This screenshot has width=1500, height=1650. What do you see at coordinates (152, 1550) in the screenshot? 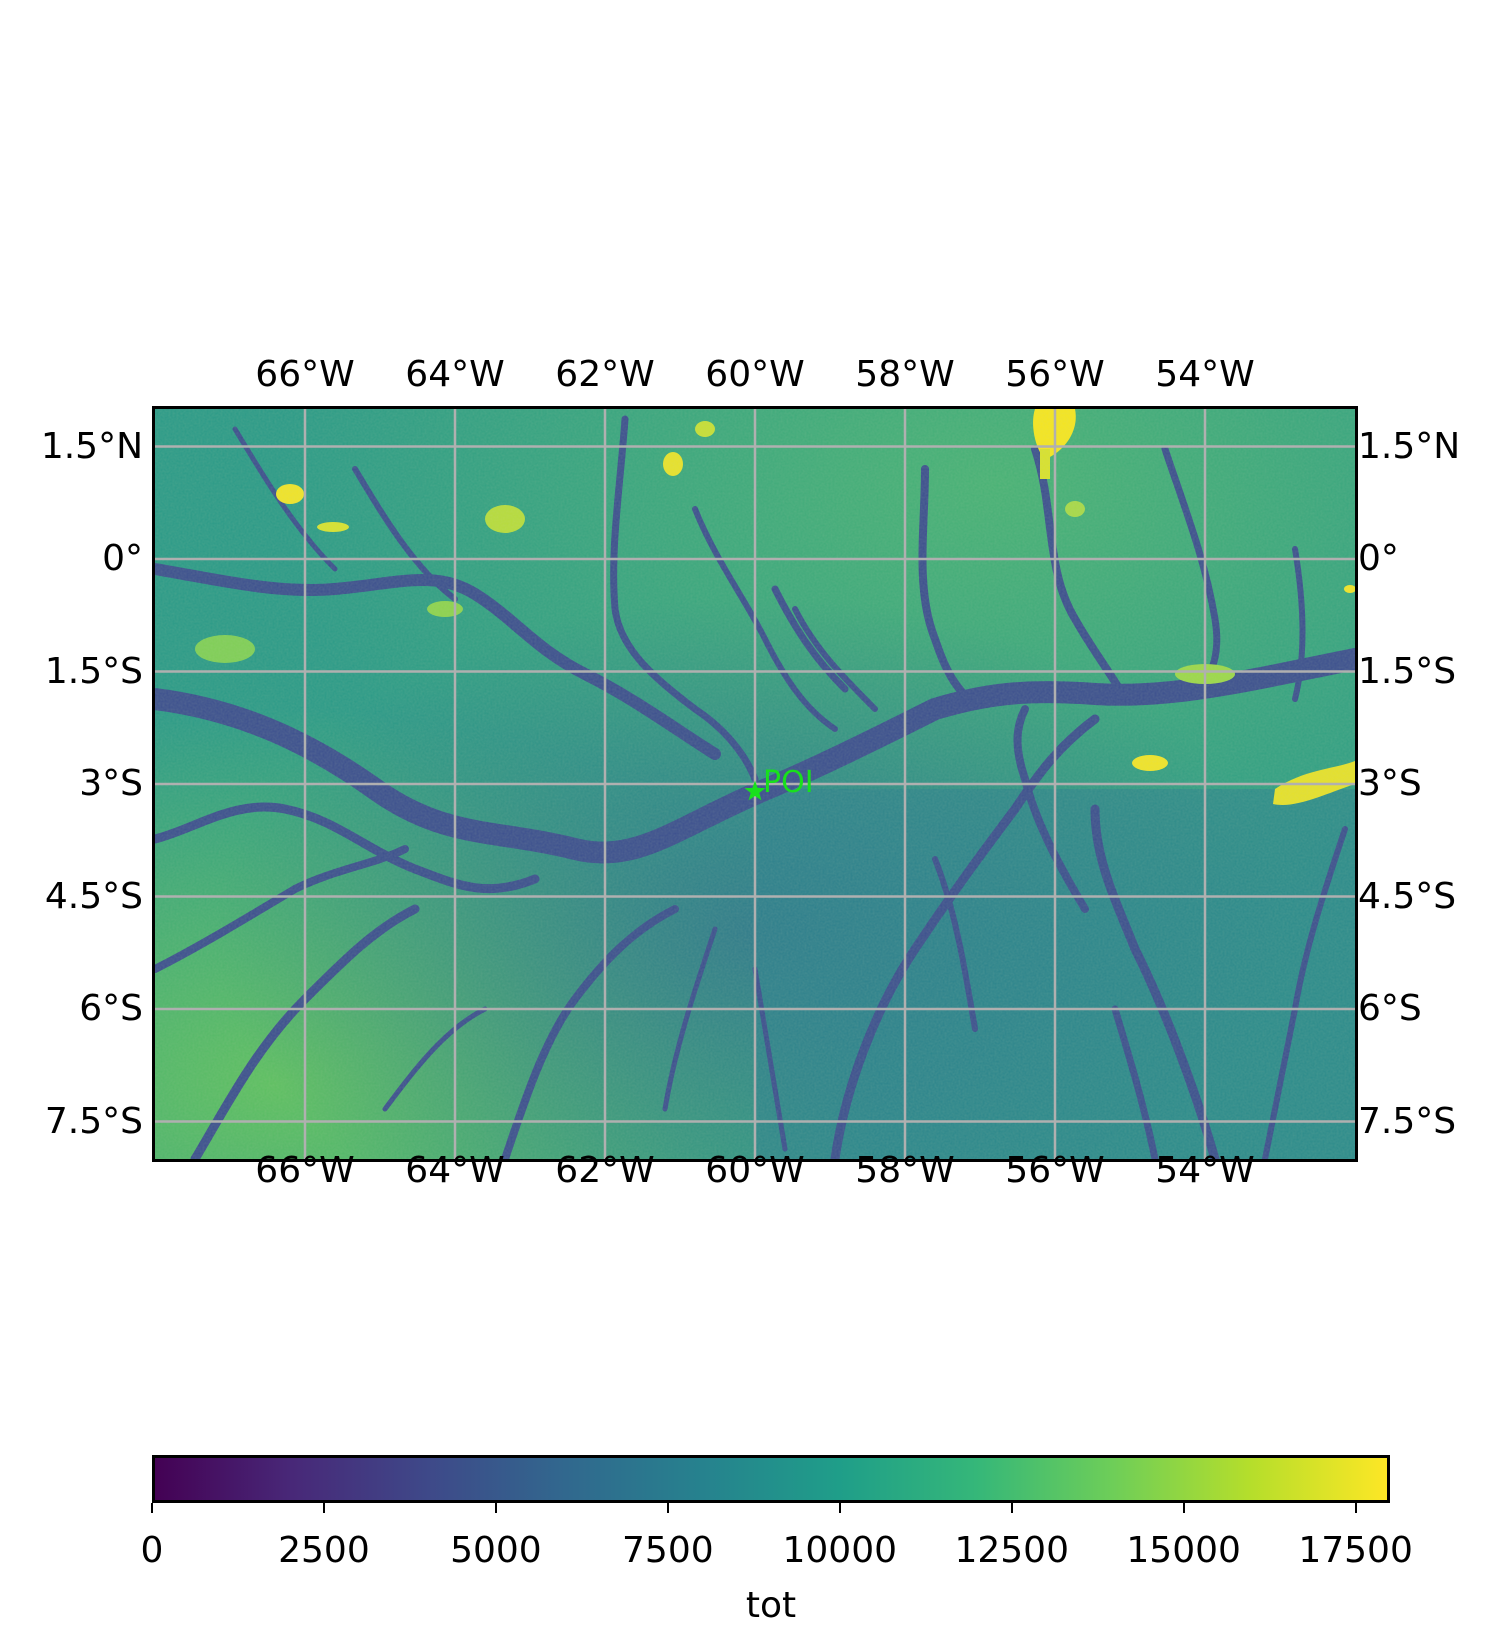
I see `colorbar-tick-label: 0` at bounding box center [152, 1550].